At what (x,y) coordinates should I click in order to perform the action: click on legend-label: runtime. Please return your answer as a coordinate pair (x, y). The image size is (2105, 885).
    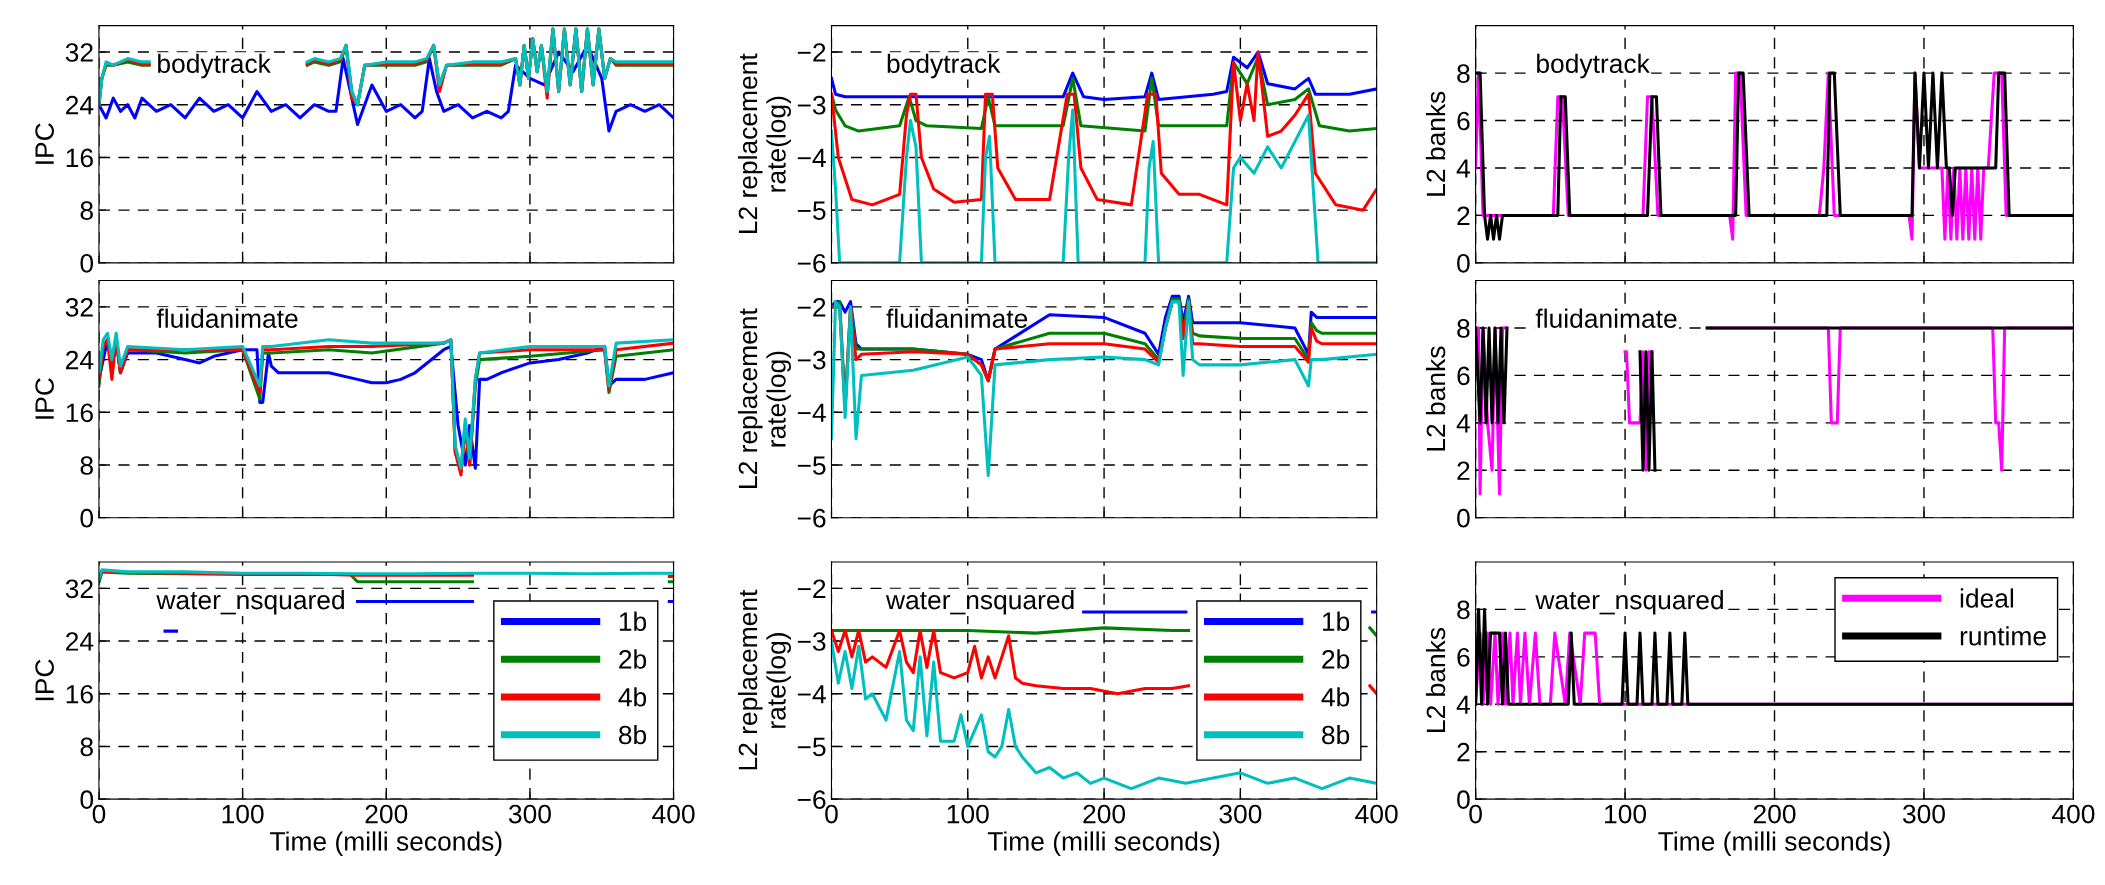
    Looking at the image, I should click on (2003, 636).